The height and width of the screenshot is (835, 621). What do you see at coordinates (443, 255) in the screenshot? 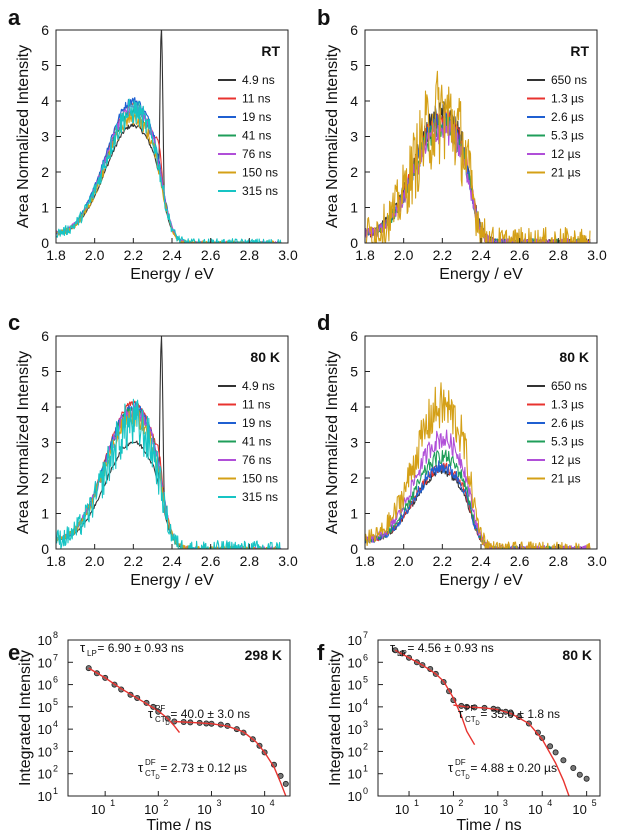
I see `x-tick-label: 2.2` at bounding box center [443, 255].